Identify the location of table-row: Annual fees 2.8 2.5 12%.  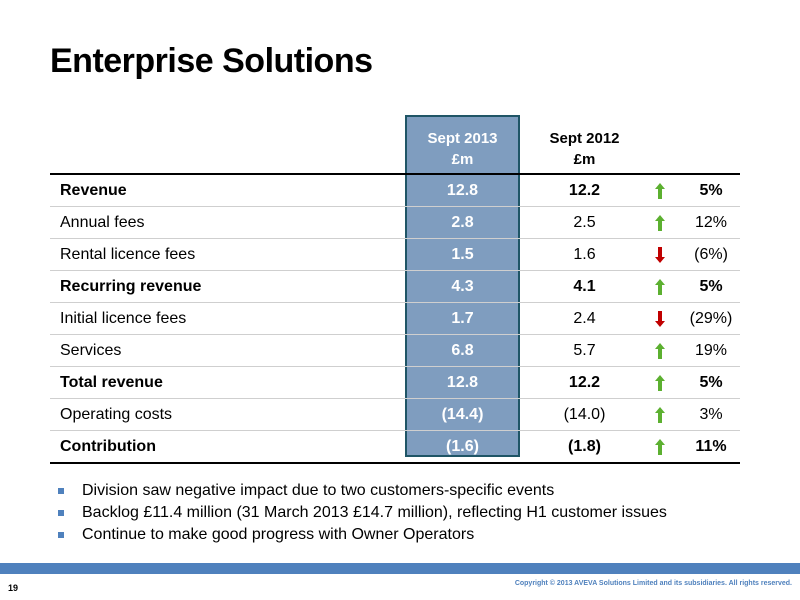
(395, 223).